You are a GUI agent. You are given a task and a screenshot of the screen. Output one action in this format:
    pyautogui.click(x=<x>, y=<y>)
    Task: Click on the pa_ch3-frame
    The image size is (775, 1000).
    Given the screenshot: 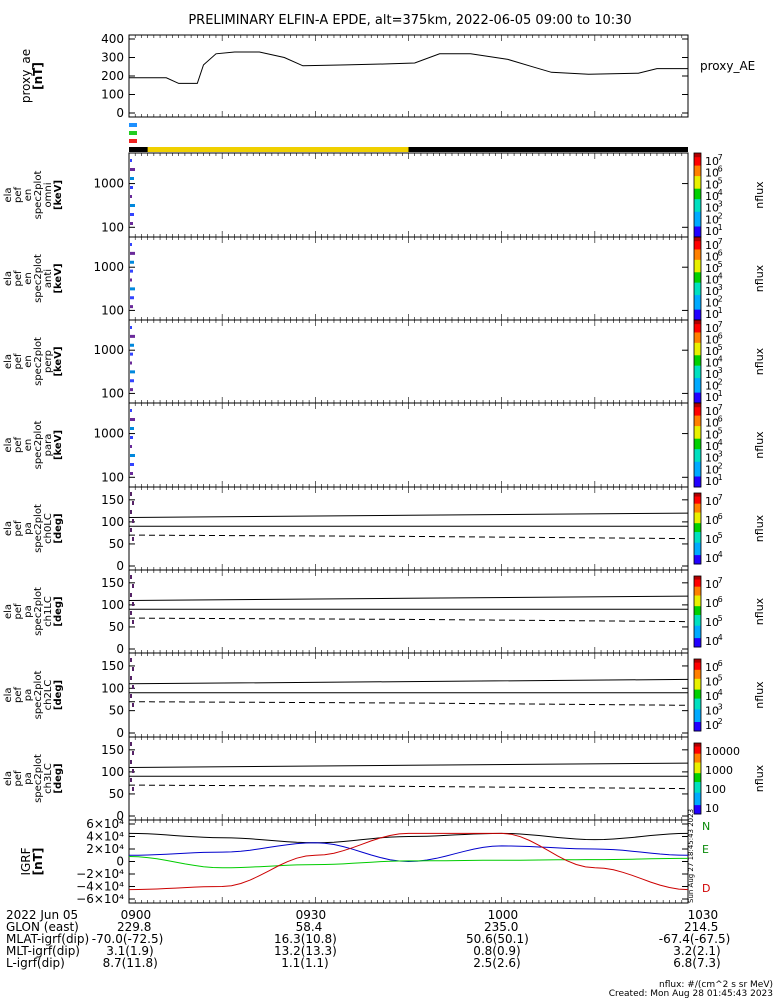 What is the action you would take?
    pyautogui.click(x=408, y=778)
    